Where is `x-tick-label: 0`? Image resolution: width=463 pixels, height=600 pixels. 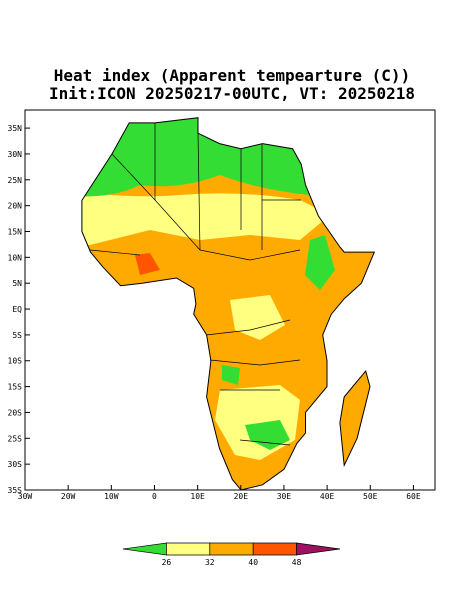
x-tick-label: 0 is located at coordinates (154, 496).